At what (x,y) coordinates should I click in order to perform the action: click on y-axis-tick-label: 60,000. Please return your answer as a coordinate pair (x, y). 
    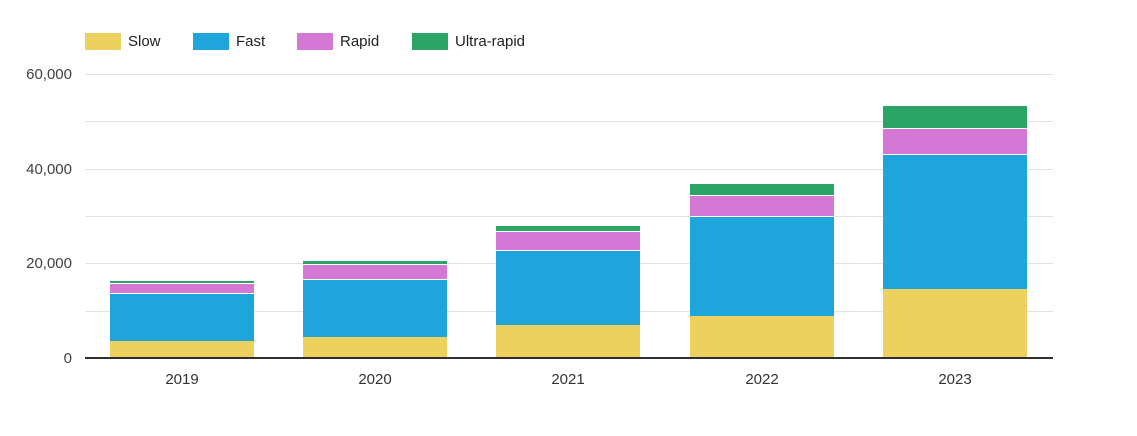
    Looking at the image, I should click on (49, 74).